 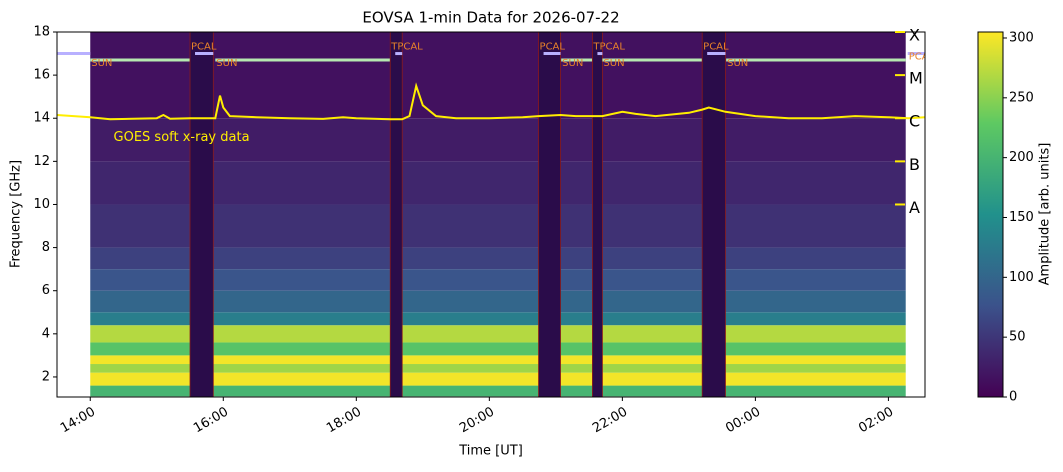 What do you see at coordinates (1021, 37) in the screenshot?
I see `colorbar-tick-label: 300` at bounding box center [1021, 37].